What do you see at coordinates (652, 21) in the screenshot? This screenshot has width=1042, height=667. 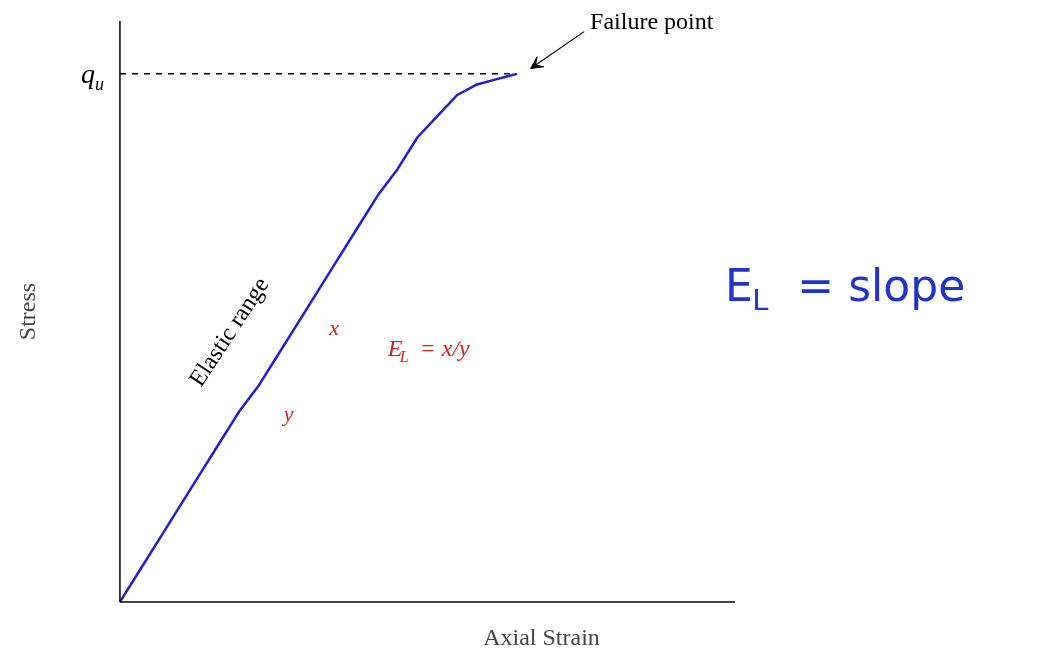 I see `text: Failure point` at bounding box center [652, 21].